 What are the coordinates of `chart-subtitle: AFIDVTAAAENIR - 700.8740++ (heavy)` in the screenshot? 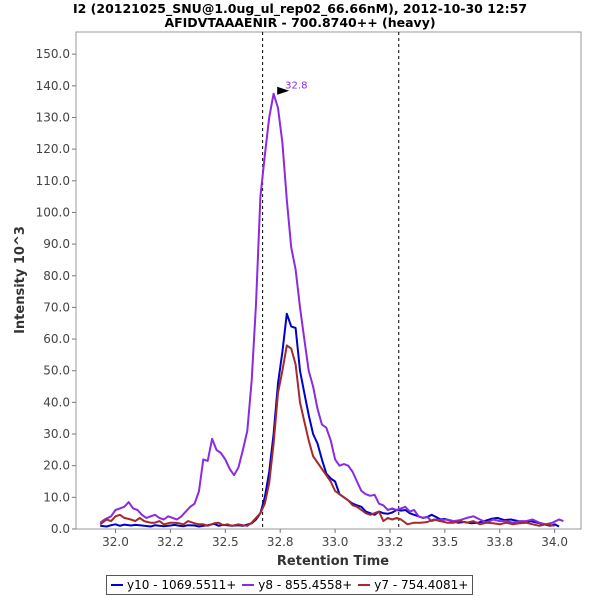 It's located at (299, 22).